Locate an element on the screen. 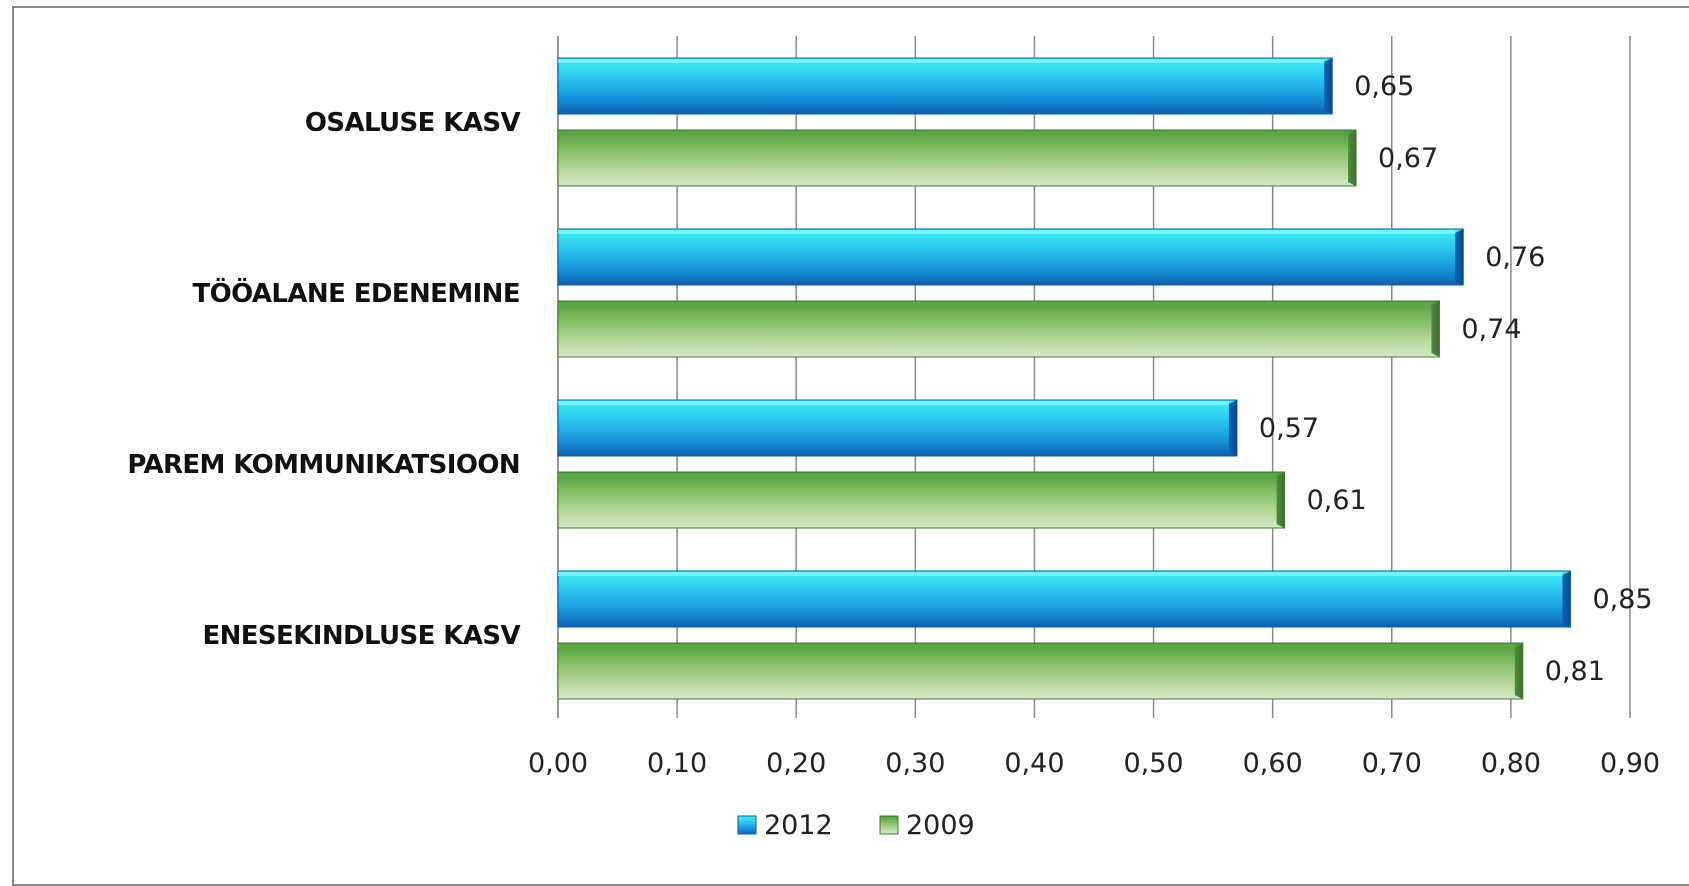 This screenshot has height=886, width=1689. legend-label-2012: 2012 is located at coordinates (798, 825).